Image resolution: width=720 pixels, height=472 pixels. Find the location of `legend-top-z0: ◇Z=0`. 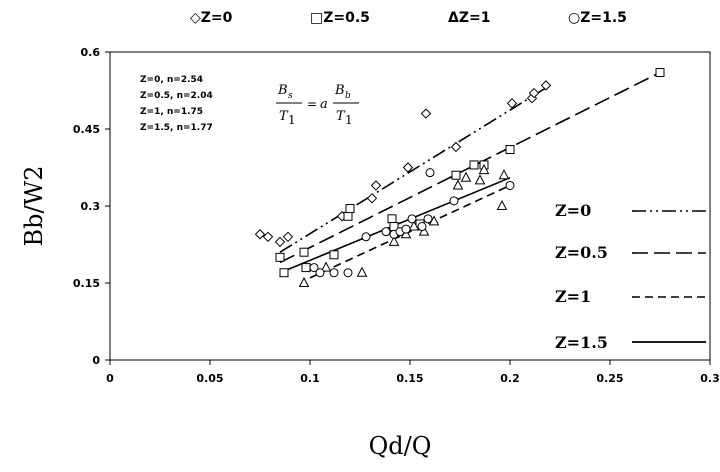

legend-top-z0: ◇Z=0 is located at coordinates (211, 18).